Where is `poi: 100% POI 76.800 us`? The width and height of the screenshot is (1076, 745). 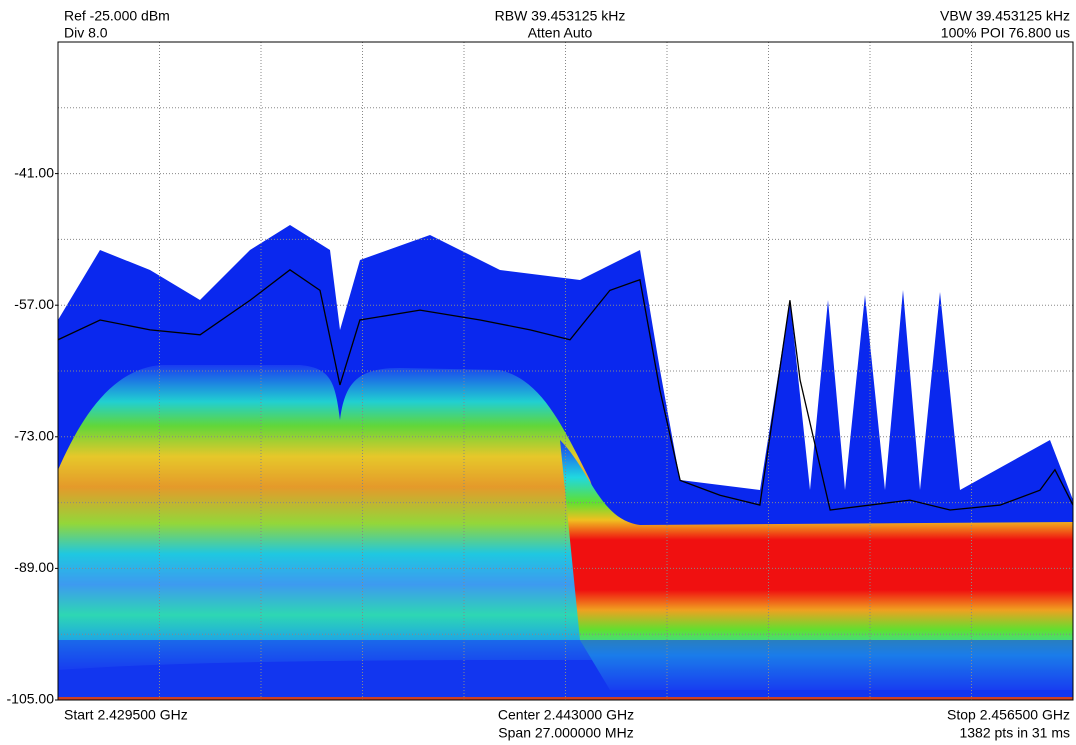 poi: 100% POI 76.800 us is located at coordinates (1005, 33).